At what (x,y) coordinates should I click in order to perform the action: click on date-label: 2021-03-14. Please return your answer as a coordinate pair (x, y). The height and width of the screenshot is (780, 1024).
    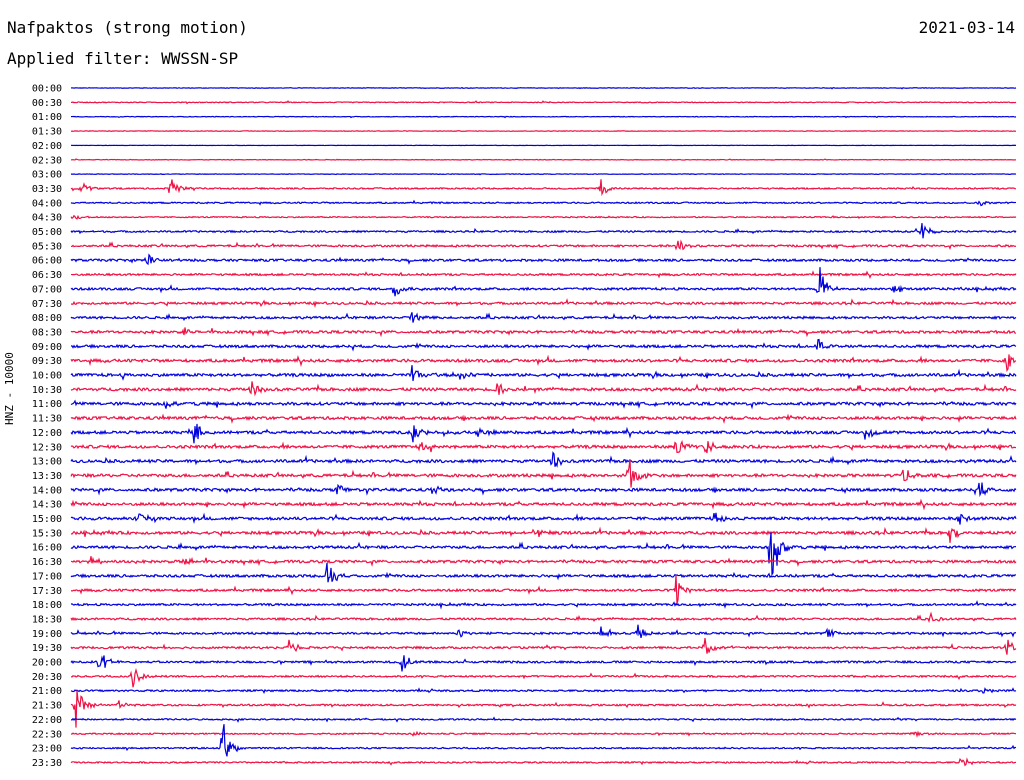
    Looking at the image, I should click on (966, 27).